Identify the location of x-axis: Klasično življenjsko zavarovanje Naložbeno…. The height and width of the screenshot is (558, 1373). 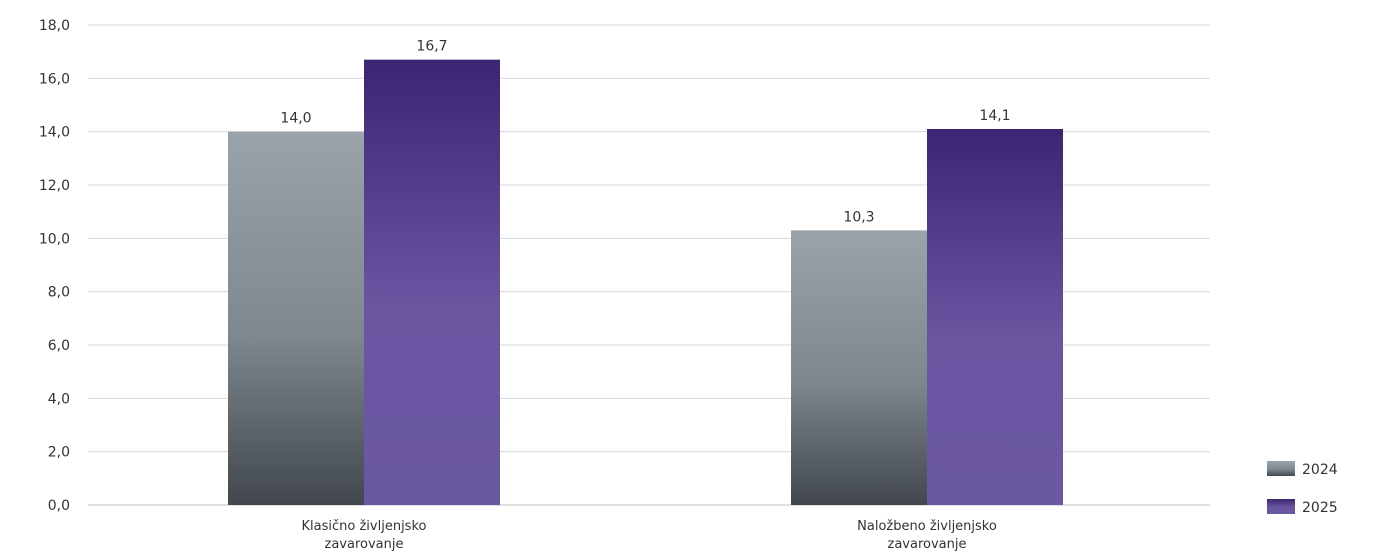
(649, 535).